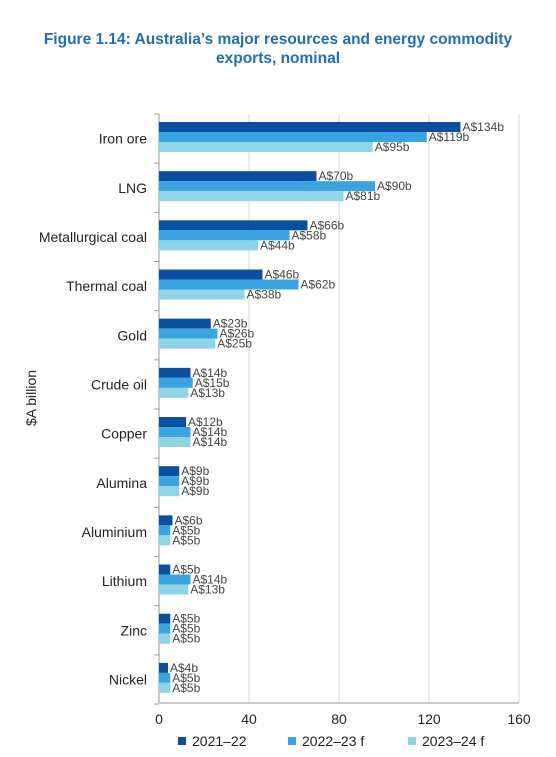  What do you see at coordinates (159, 719) in the screenshot?
I see `x-tick-label: 0` at bounding box center [159, 719].